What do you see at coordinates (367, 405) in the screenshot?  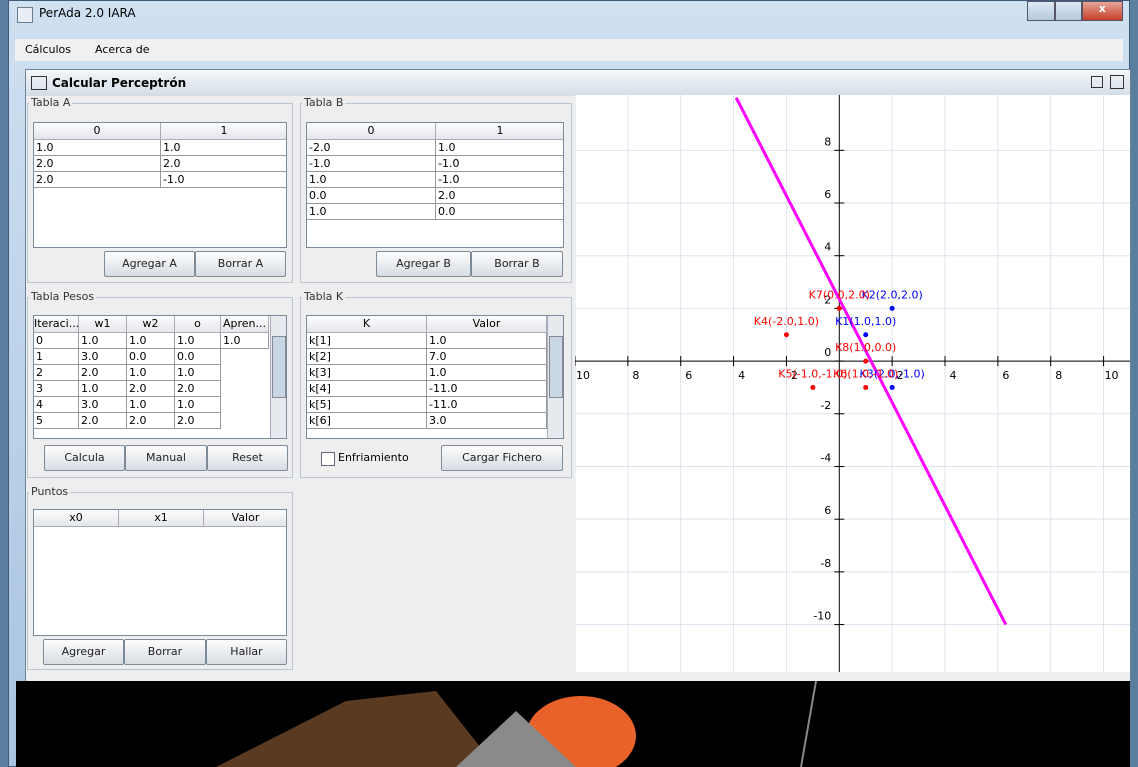 I see `table-cell: k[5]` at bounding box center [367, 405].